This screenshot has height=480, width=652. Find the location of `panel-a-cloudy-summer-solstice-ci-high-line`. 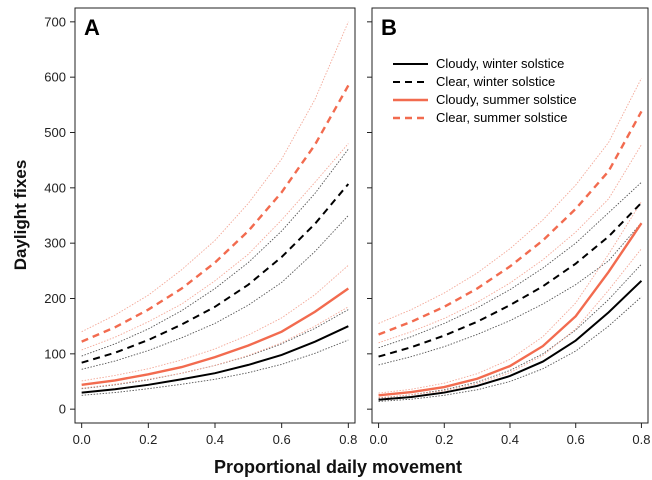

panel-a-cloudy-summer-solstice-ci-high-line is located at coordinates (215, 323).